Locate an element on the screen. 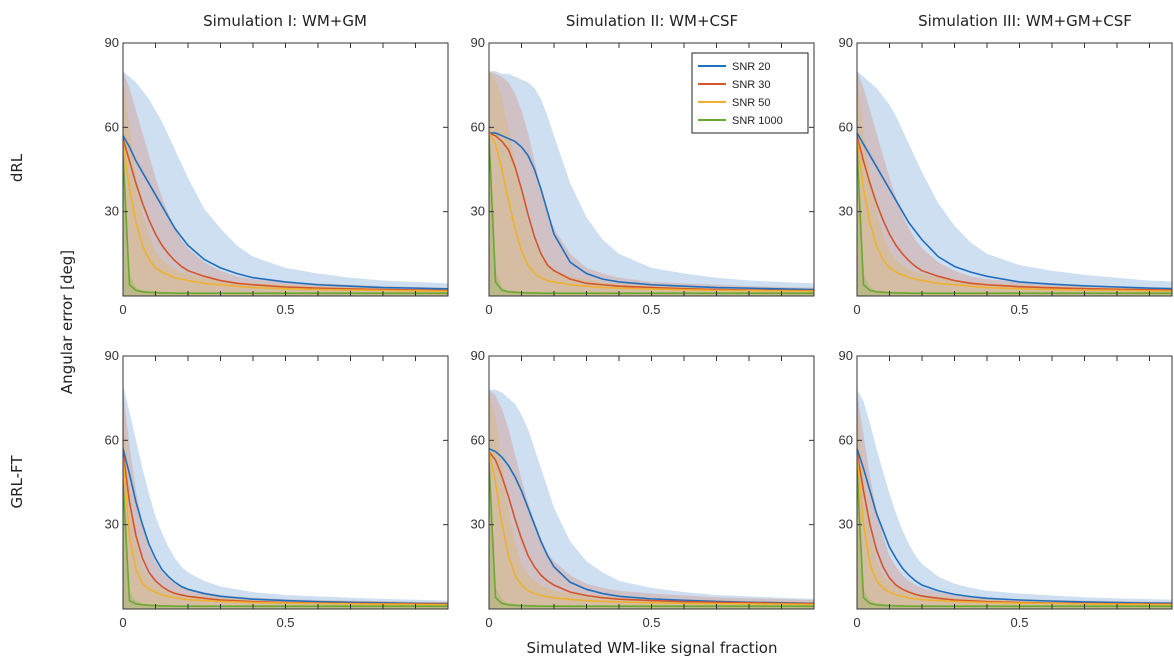 The width and height of the screenshot is (1174, 661). y-axis-label: Angular error [deg] is located at coordinates (67, 322).